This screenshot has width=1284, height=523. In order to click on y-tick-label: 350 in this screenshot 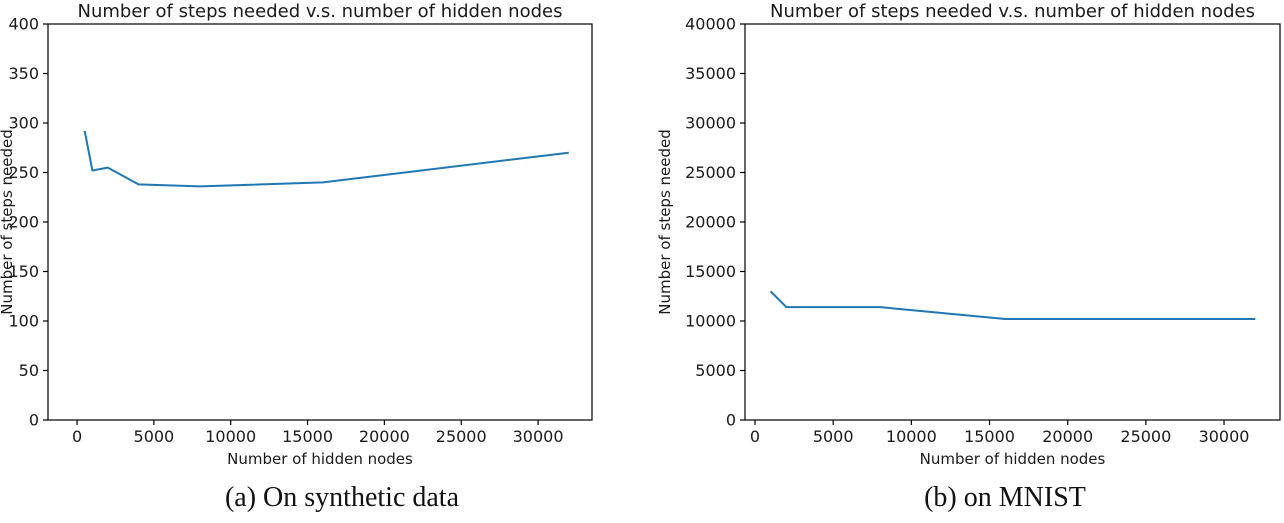, I will do `click(23, 73)`.